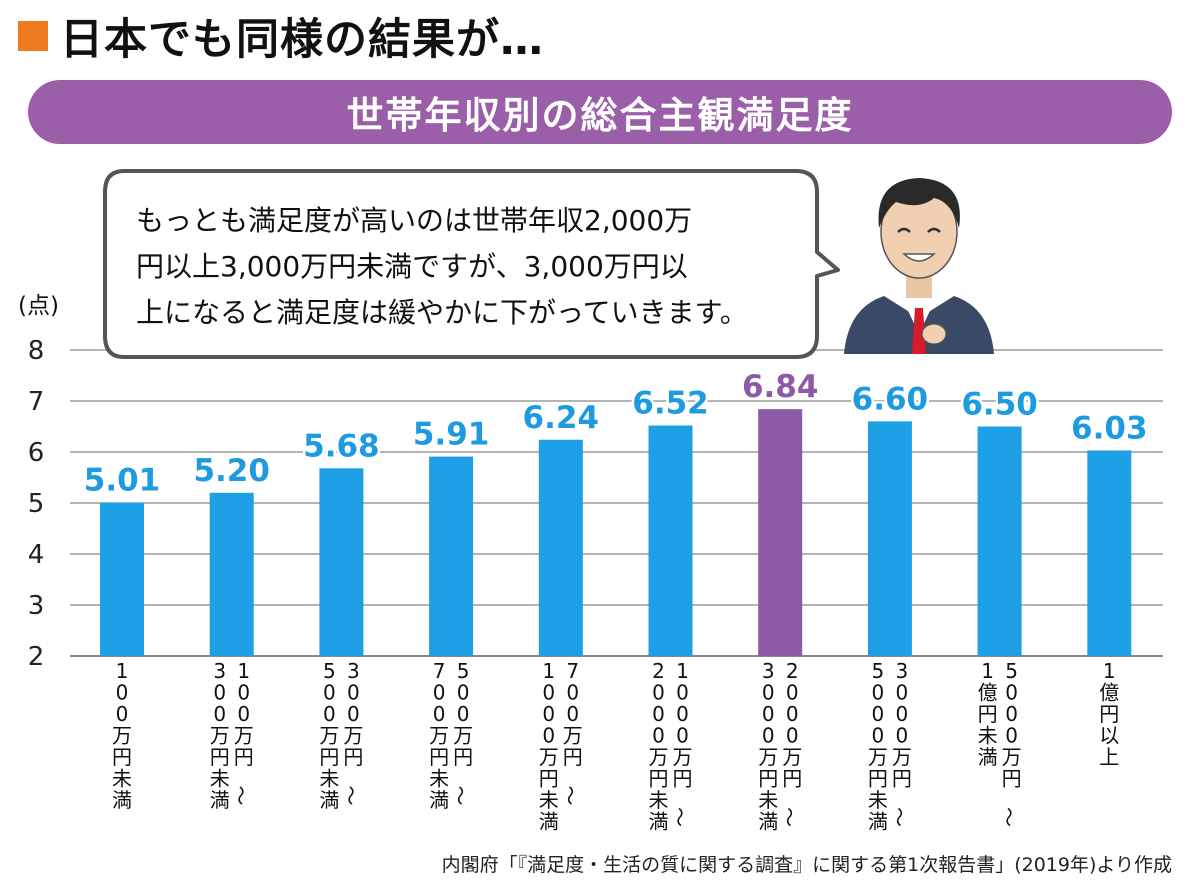 This screenshot has width=1200, height=890. I want to click on x-tick-label: 5 0 0 万円〜, so click(460, 732).